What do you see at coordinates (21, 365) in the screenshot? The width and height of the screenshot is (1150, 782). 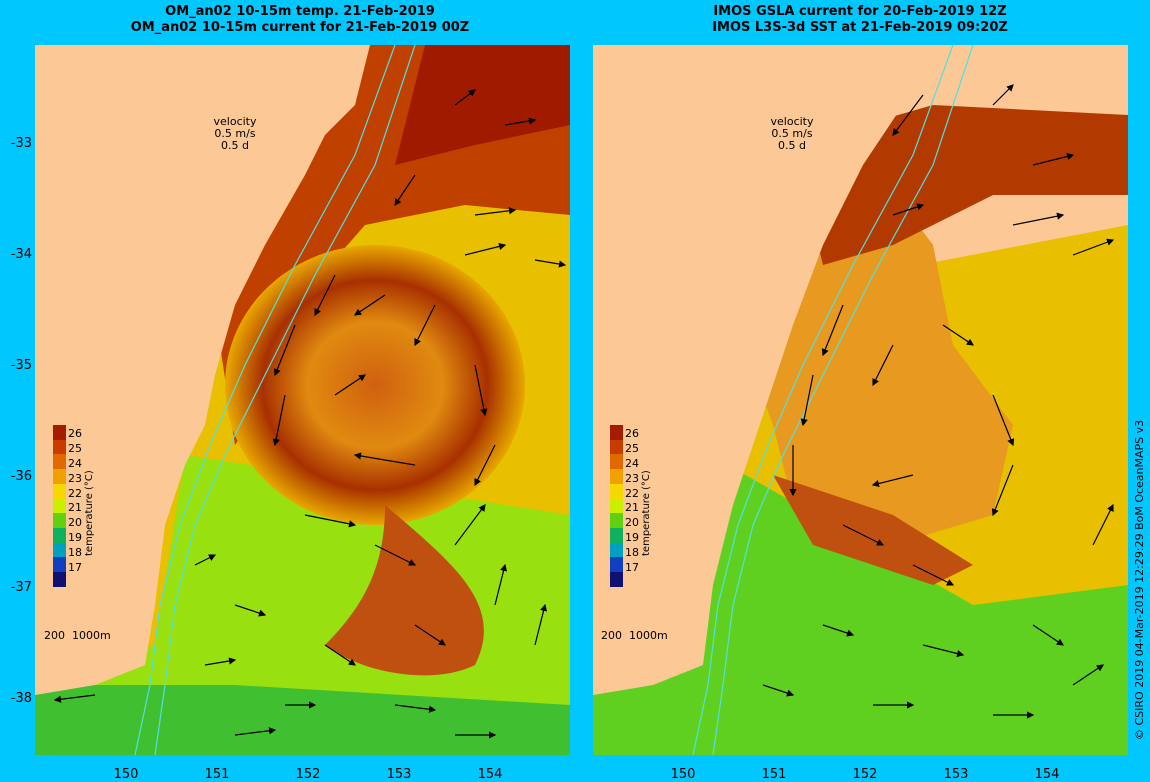 I see `y-tick-label: -35` at bounding box center [21, 365].